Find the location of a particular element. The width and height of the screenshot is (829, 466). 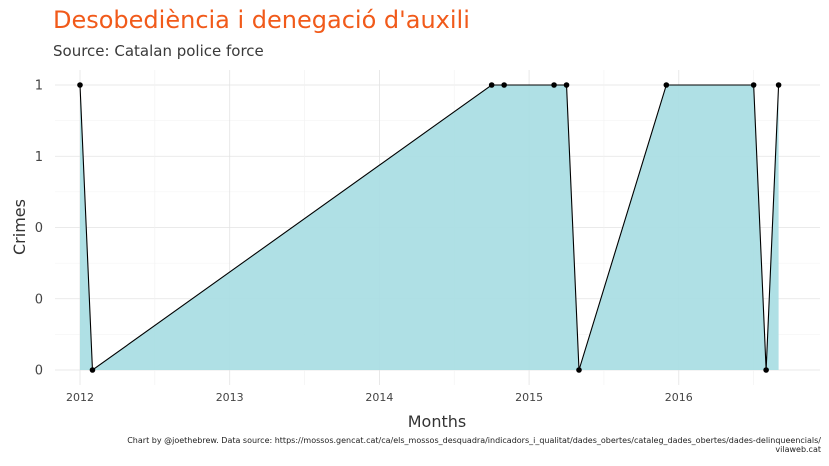

x-tick-labels: 2012 2013 2014 2015 2016 is located at coordinates (379, 397).